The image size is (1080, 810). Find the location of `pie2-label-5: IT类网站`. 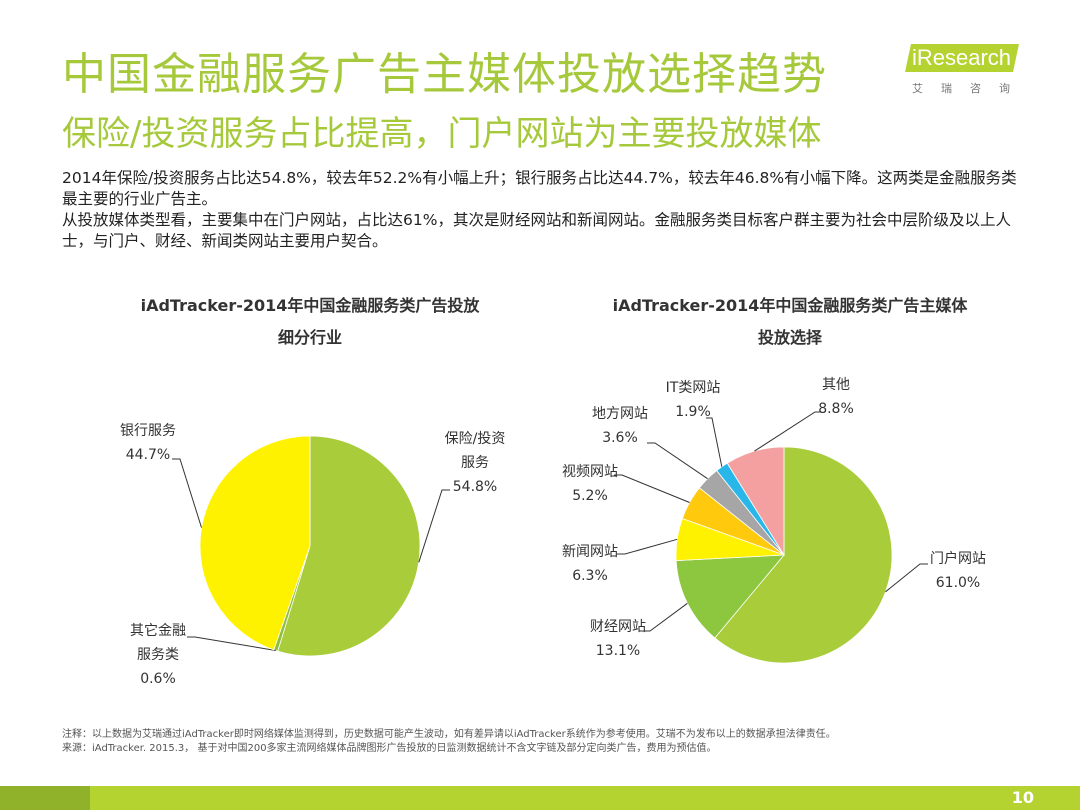

pie2-label-5: IT类网站 is located at coordinates (693, 388).